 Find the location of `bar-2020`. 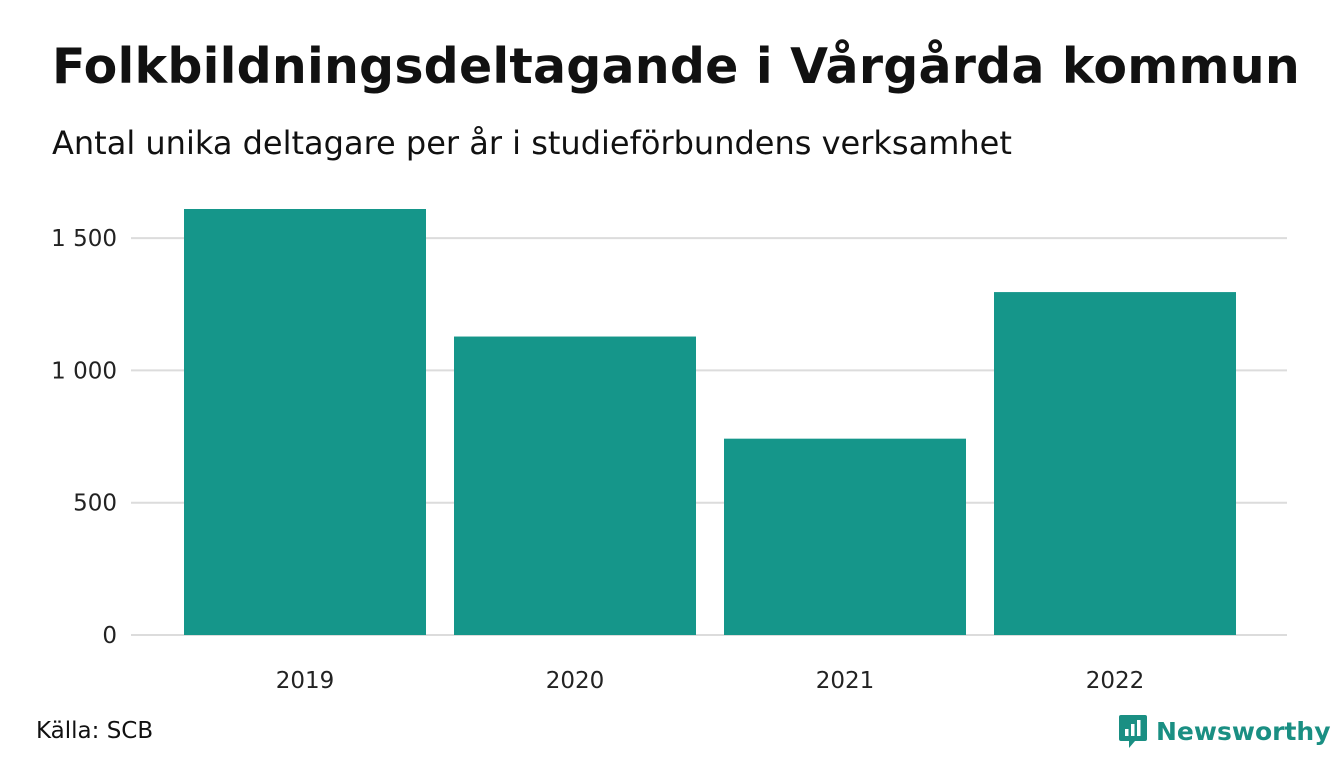

bar-2020 is located at coordinates (575, 485).